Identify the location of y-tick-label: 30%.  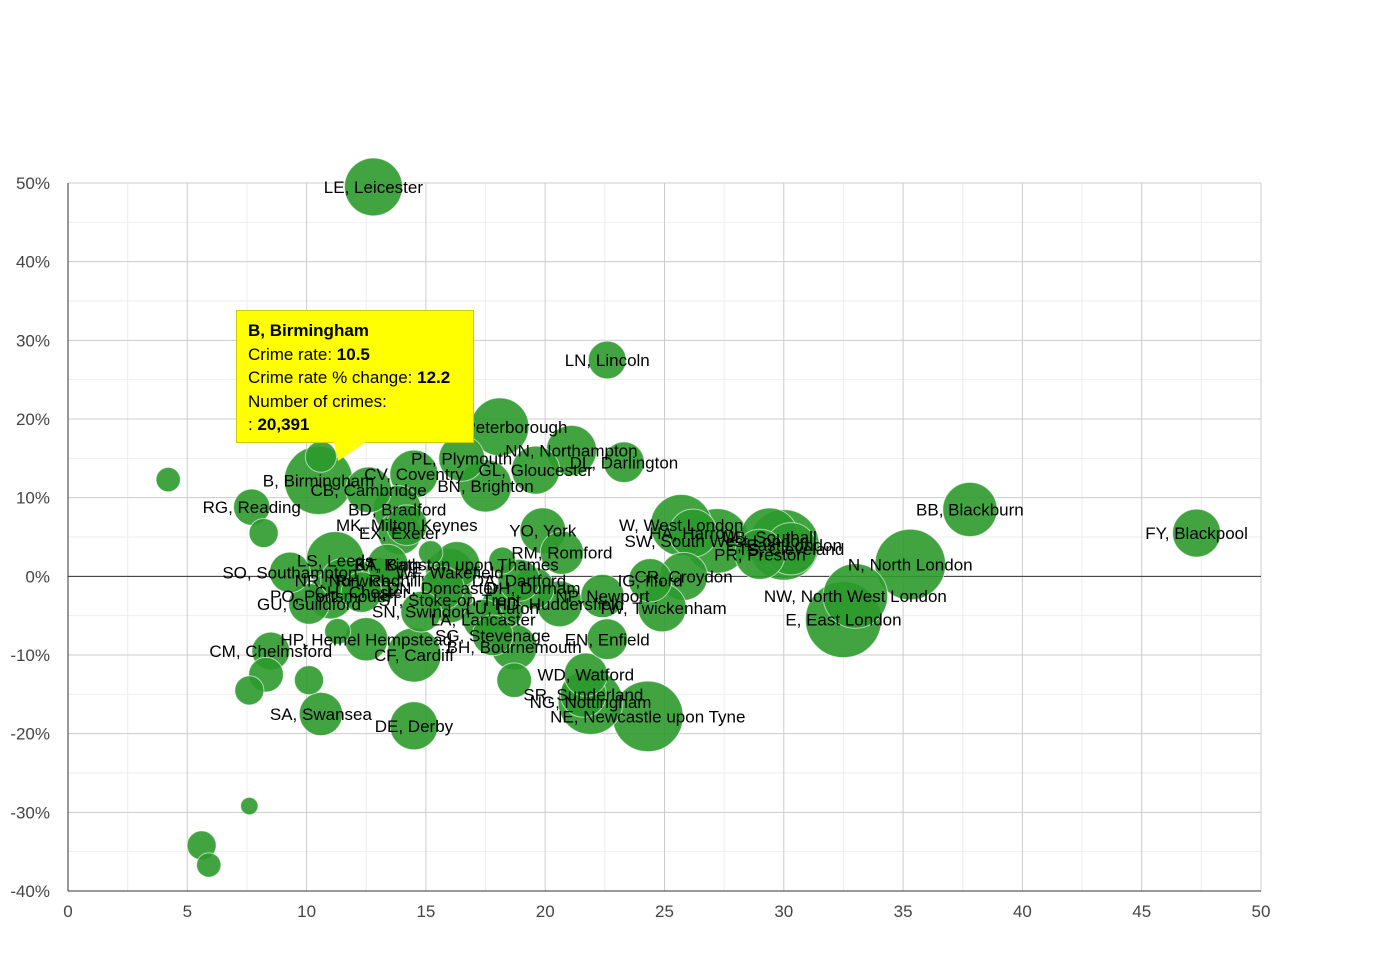
(33, 340).